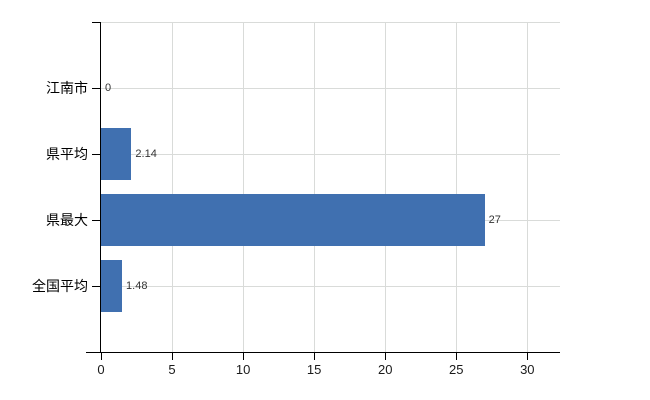  I want to click on value-label: 1.48, so click(137, 286).